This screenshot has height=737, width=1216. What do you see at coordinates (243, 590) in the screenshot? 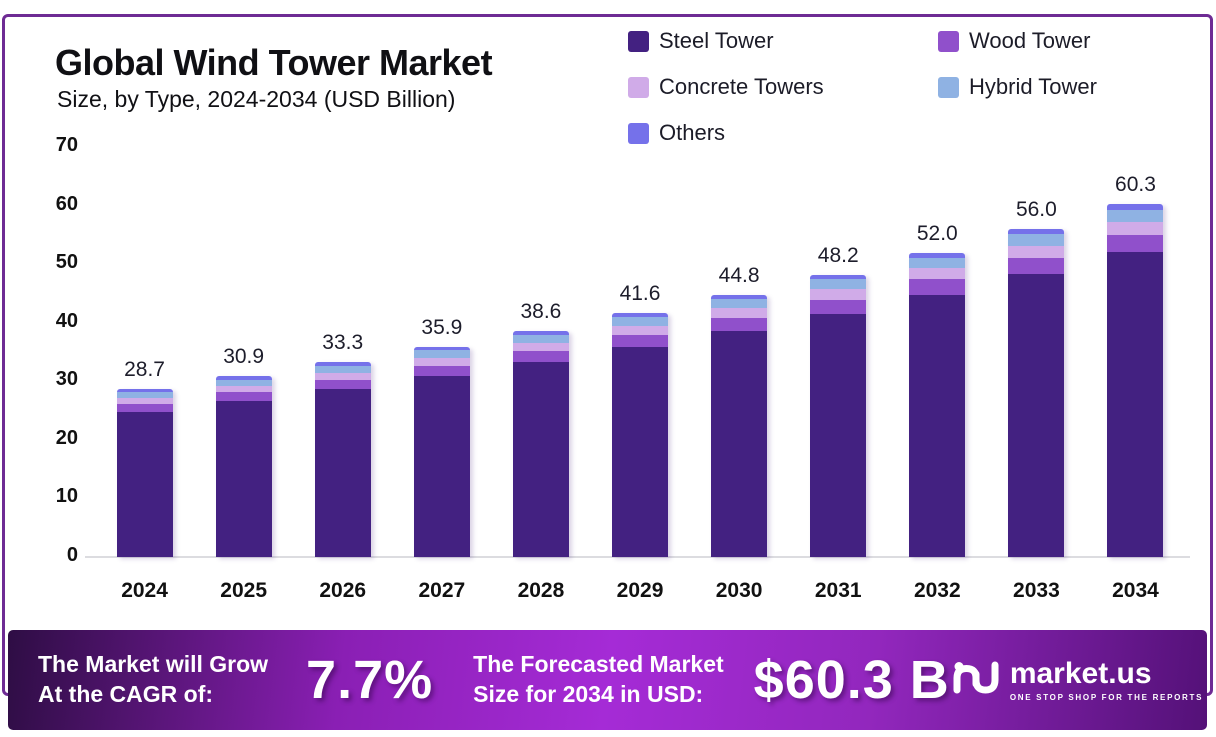
I see `x-axis-label: 2025` at bounding box center [243, 590].